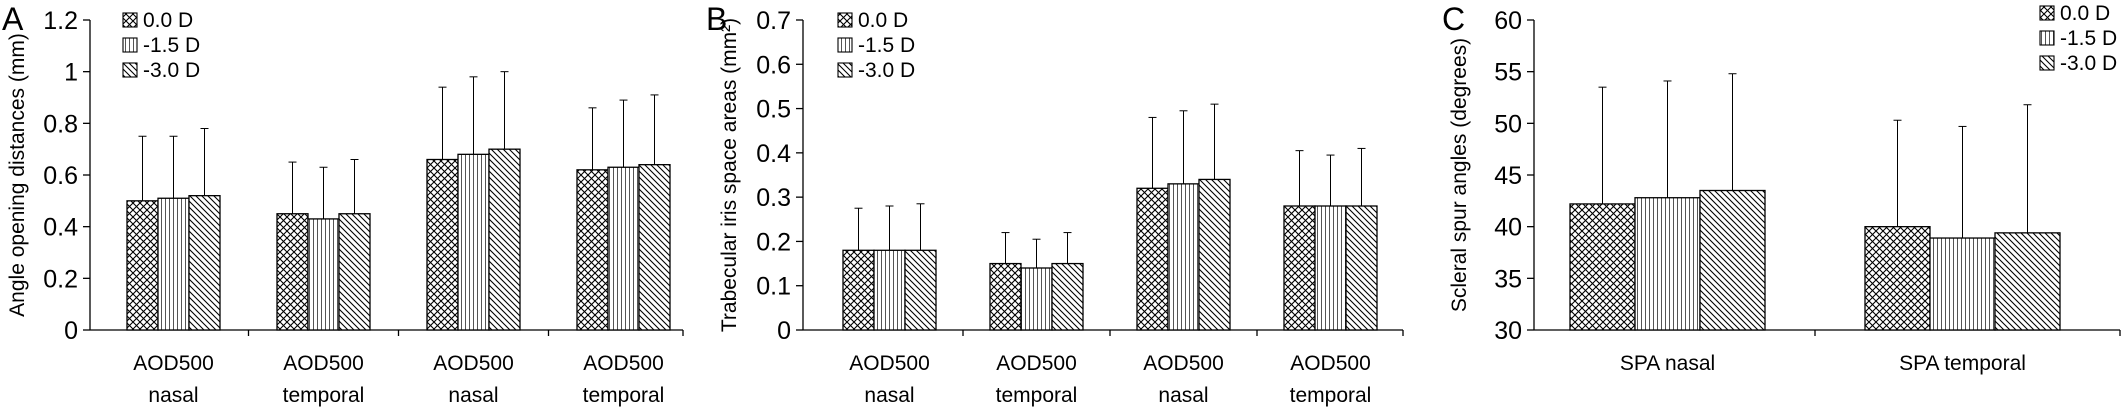  Describe the element at coordinates (1508, 279) in the screenshot. I see `y-tick-label: 35` at that location.